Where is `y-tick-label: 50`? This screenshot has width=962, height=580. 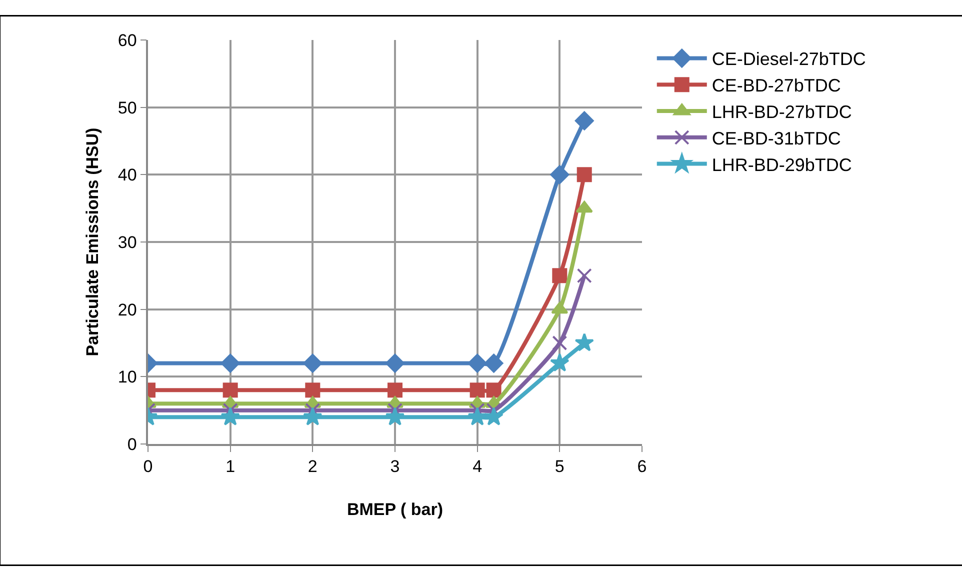 y-tick-label: 50 is located at coordinates (127, 108).